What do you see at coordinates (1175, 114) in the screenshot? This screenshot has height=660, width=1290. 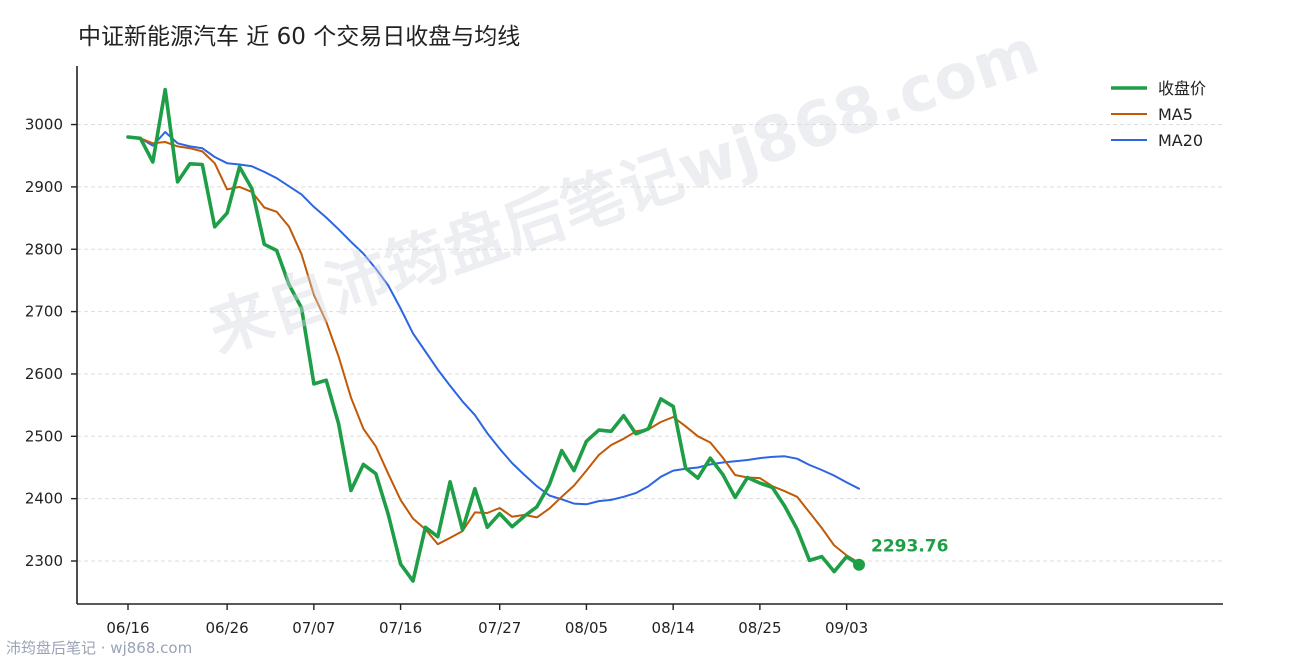 I see `legend-label: MA5` at bounding box center [1175, 114].